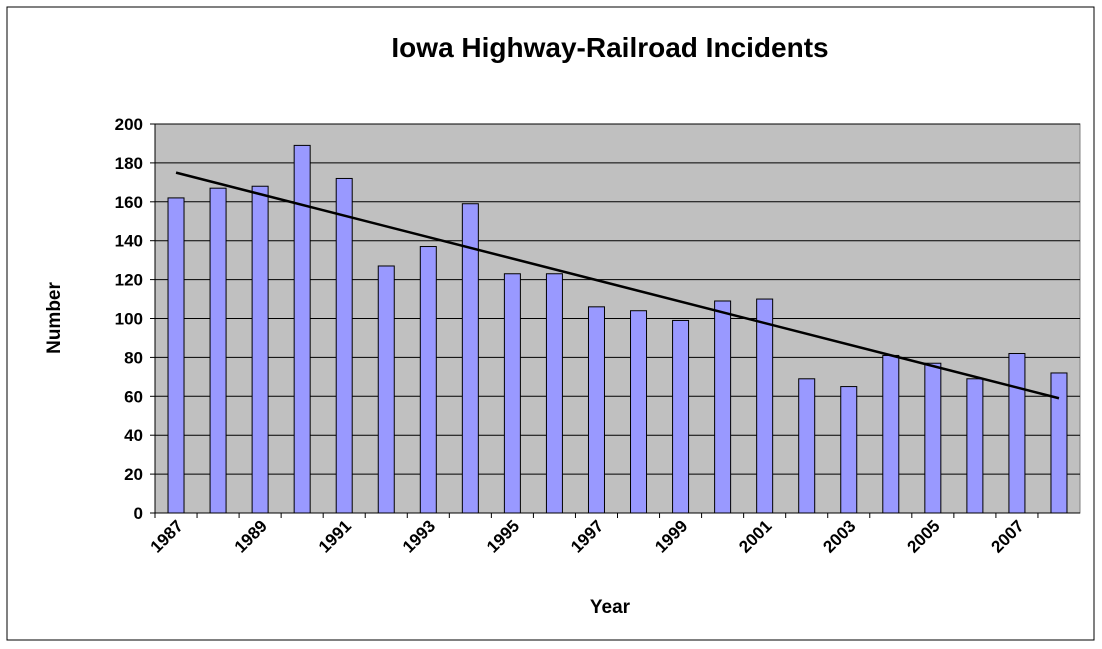 The image size is (1102, 649). What do you see at coordinates (129, 241) in the screenshot?
I see `y-tick-label: 140` at bounding box center [129, 241].